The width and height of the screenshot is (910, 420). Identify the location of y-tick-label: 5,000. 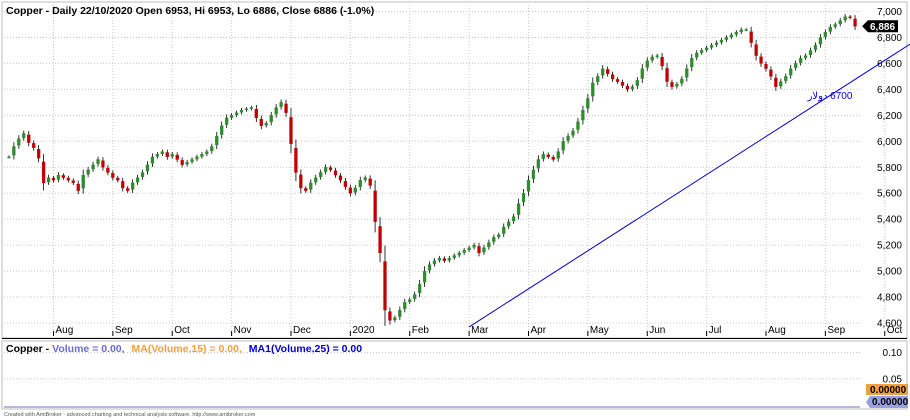
(889, 272).